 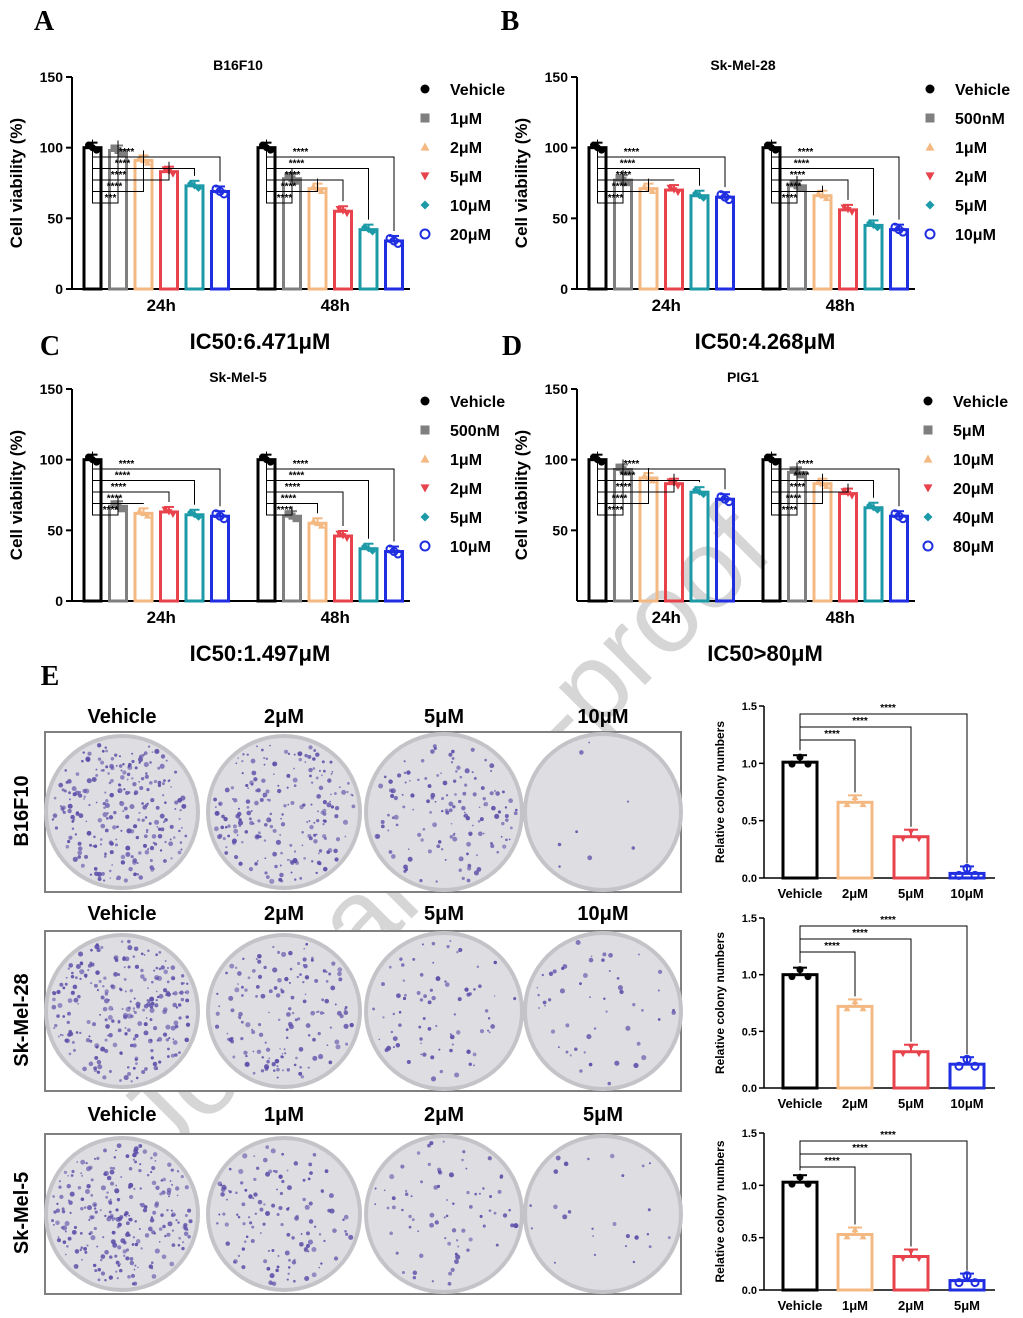 What do you see at coordinates (557, 460) in the screenshot?
I see `y-tick-label: 100` at bounding box center [557, 460].